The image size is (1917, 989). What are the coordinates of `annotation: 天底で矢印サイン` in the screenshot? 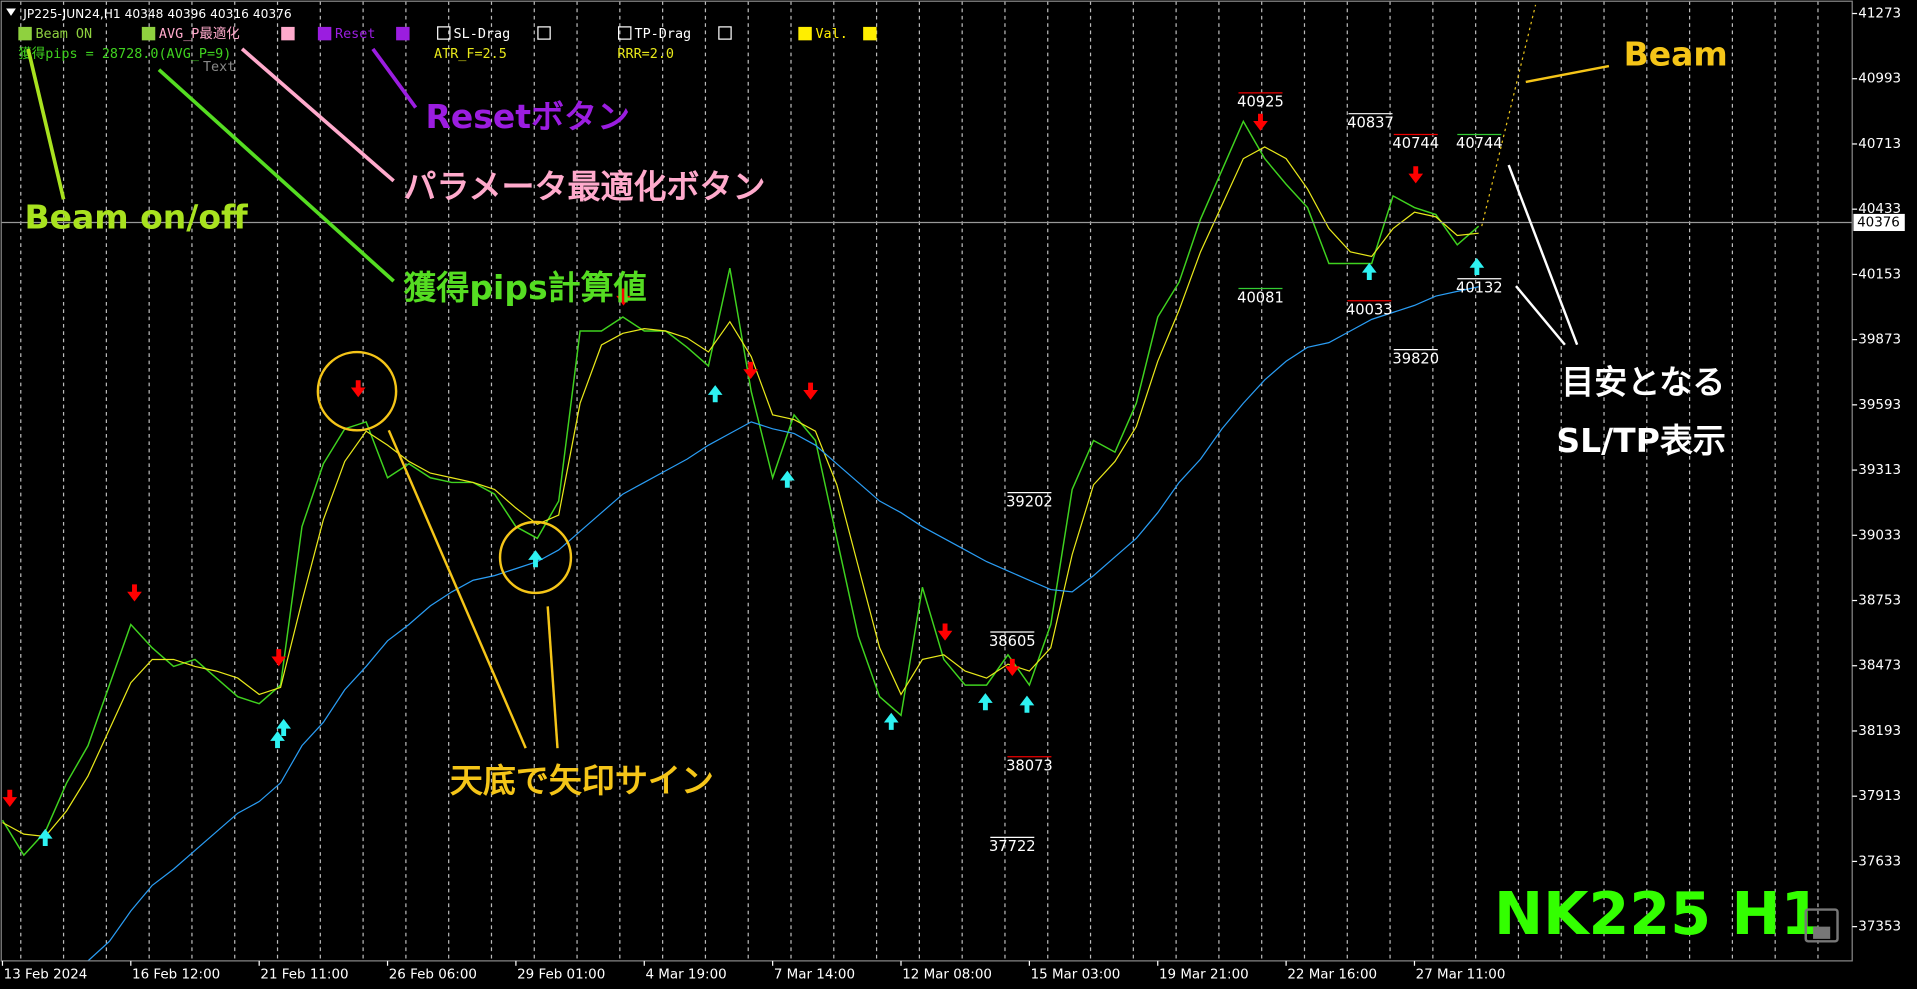 It's located at (582, 780).